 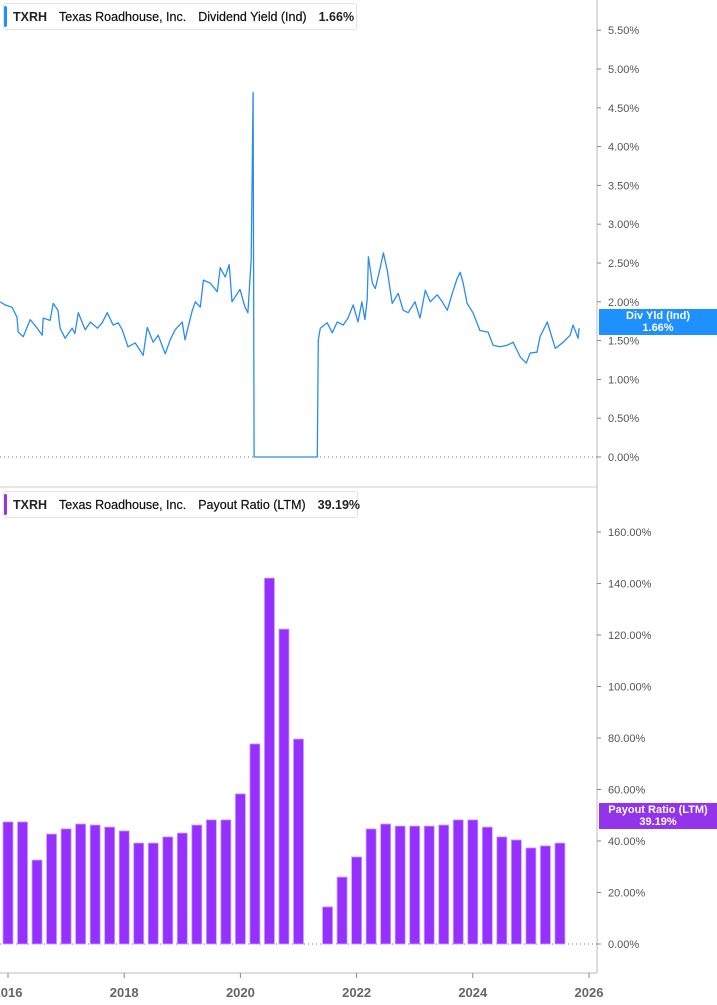 I want to click on yield-value-callout: Div Yld (Ind) 1.66%, so click(x=658, y=322).